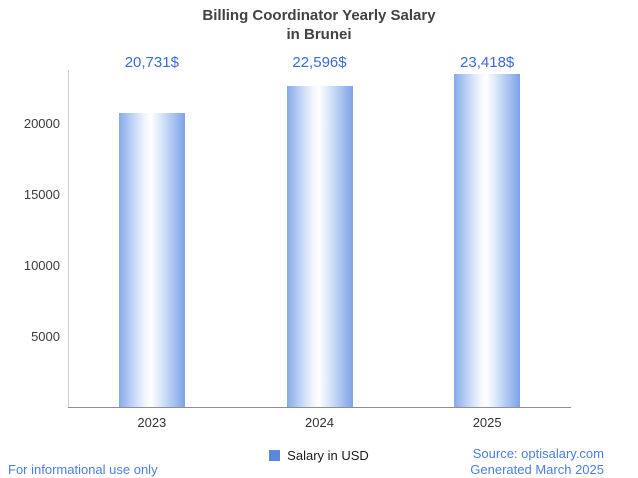 The height and width of the screenshot is (478, 638). What do you see at coordinates (487, 240) in the screenshot?
I see `bar-2025` at bounding box center [487, 240].